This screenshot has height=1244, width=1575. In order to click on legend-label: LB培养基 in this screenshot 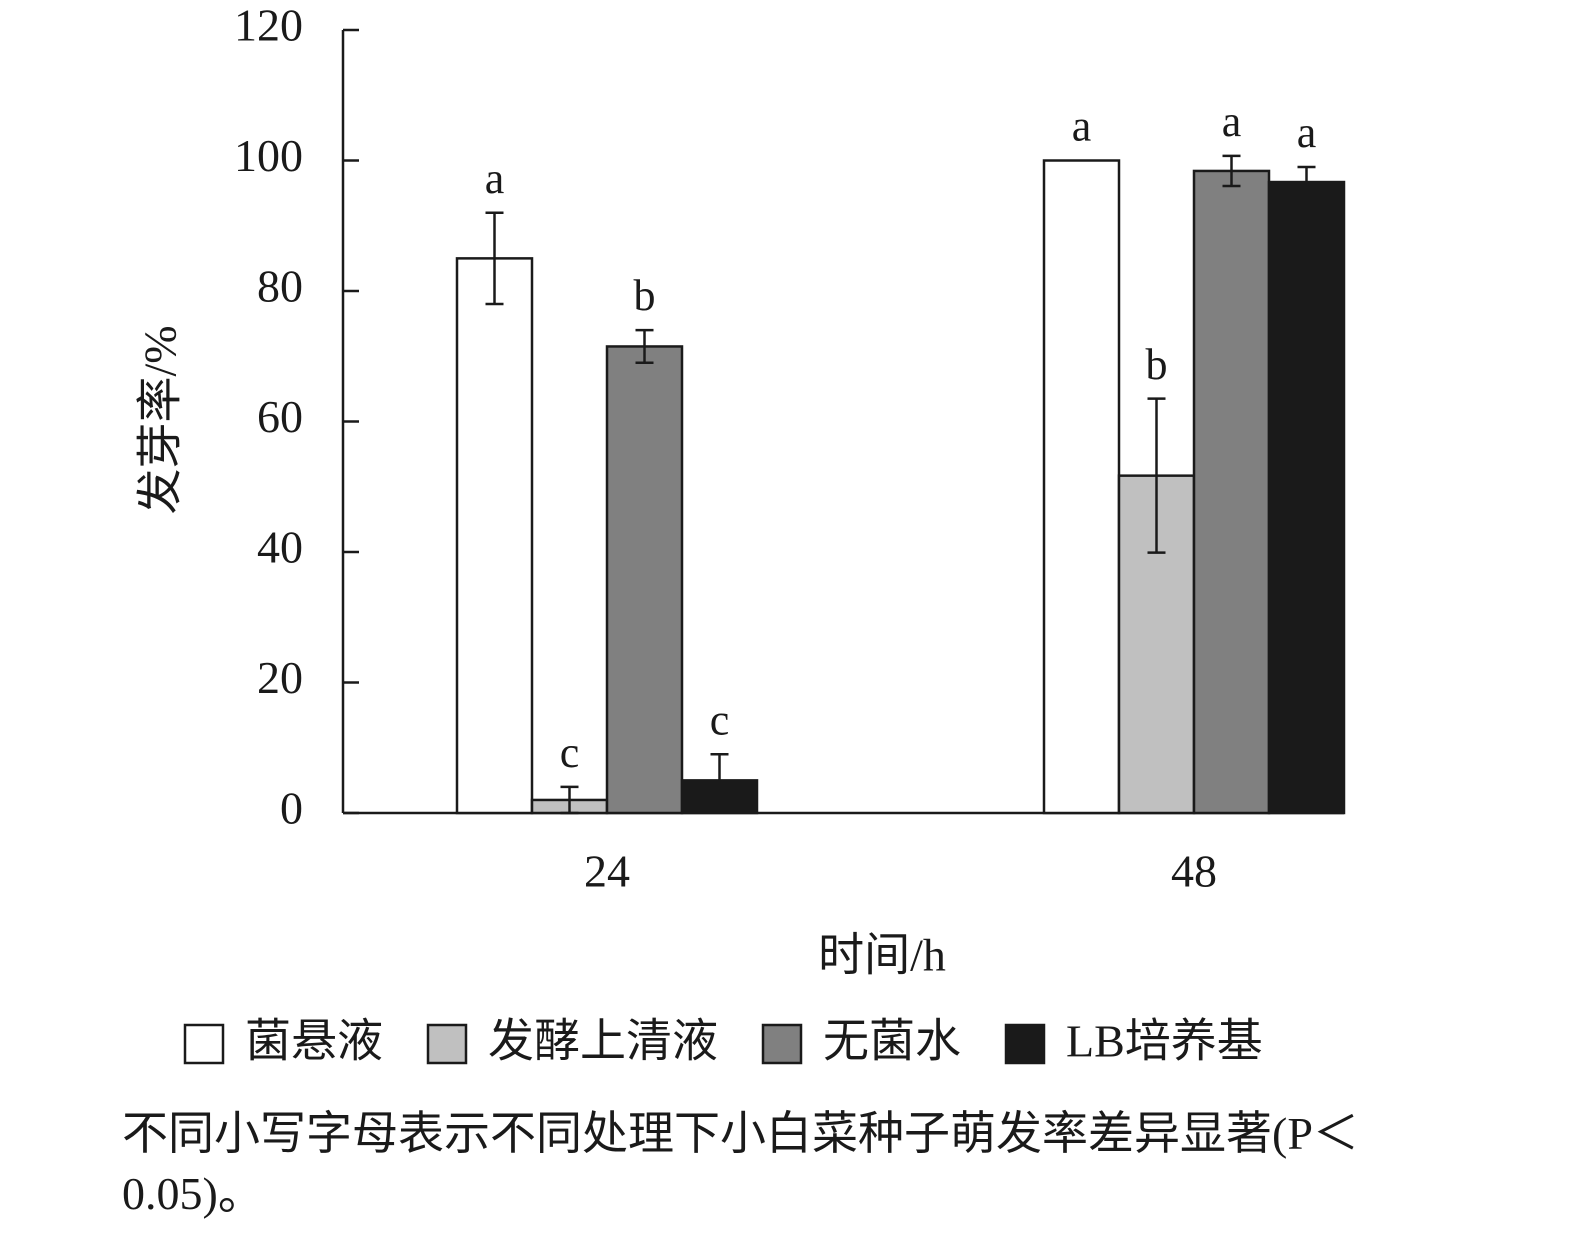, I will do `click(1164, 1041)`.